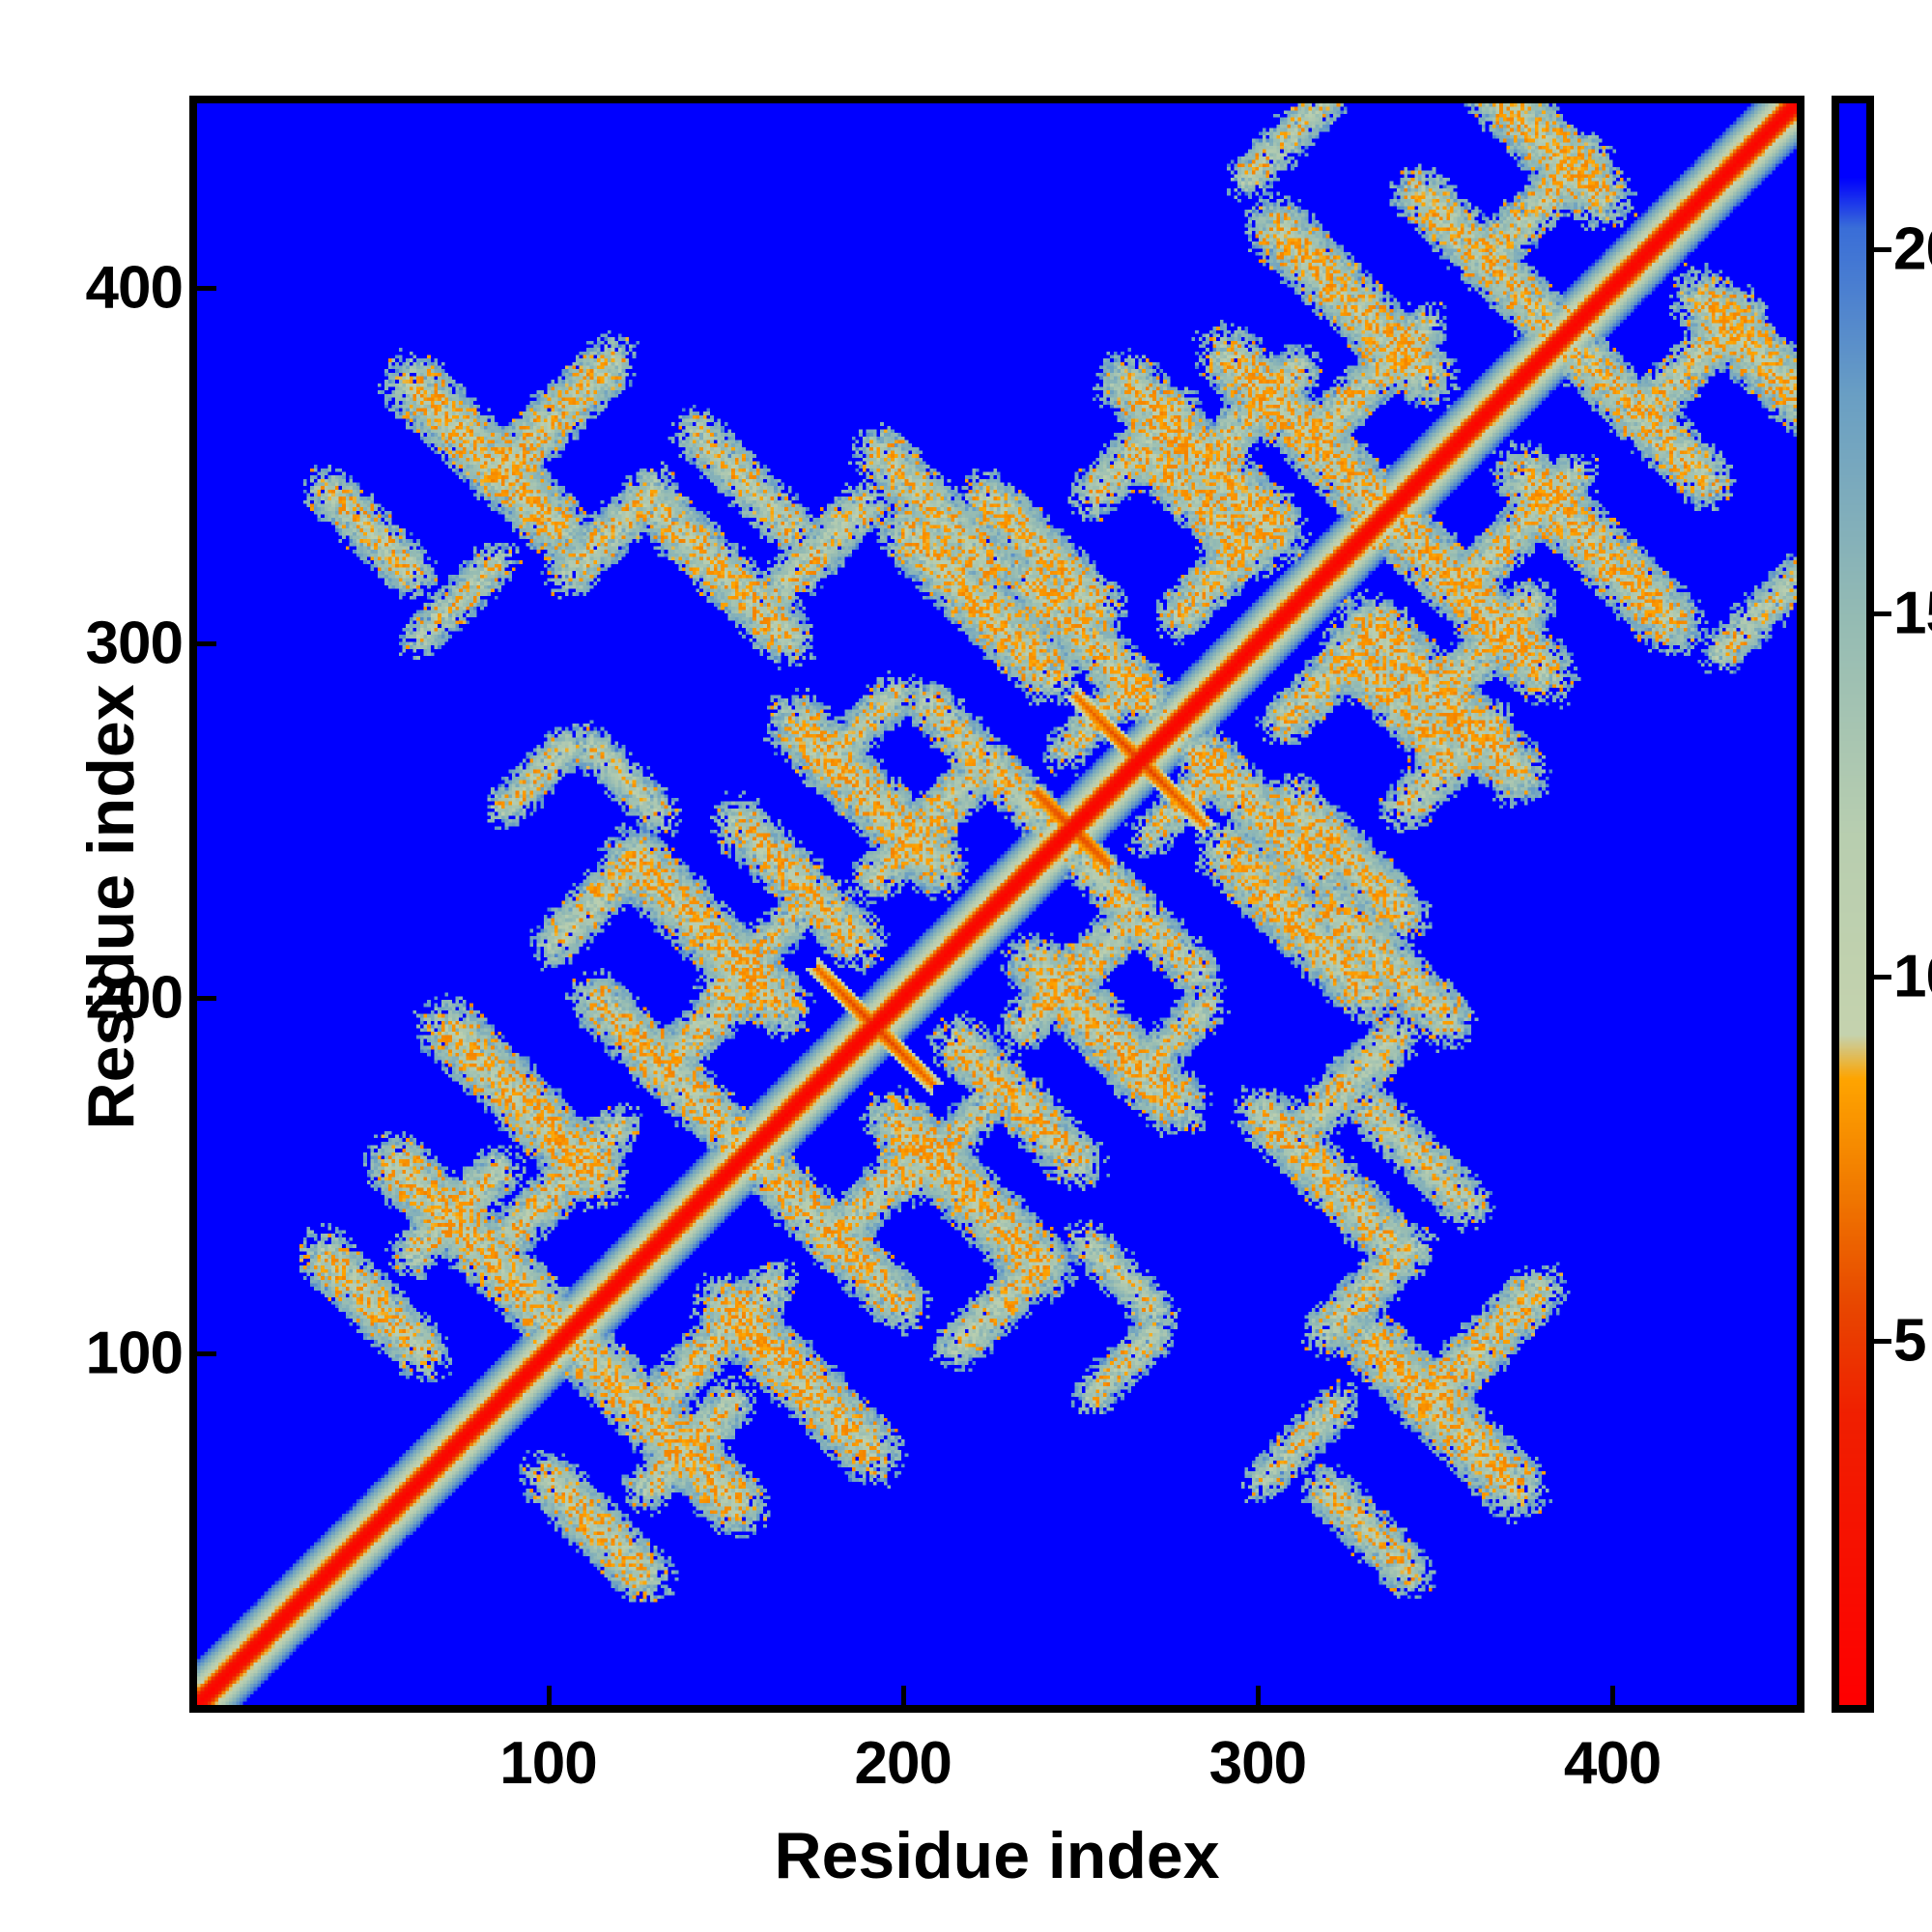 The width and height of the screenshot is (1932, 1932). What do you see at coordinates (134, 998) in the screenshot?
I see `y-tick-label: 200` at bounding box center [134, 998].